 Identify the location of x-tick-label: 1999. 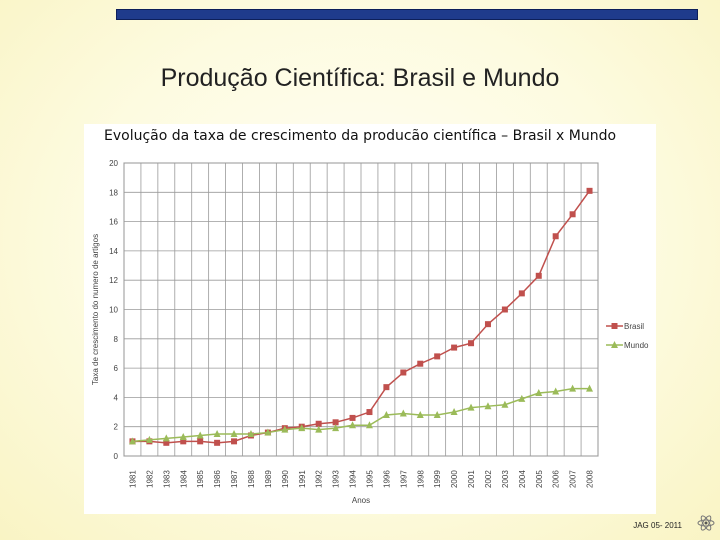
(437, 479).